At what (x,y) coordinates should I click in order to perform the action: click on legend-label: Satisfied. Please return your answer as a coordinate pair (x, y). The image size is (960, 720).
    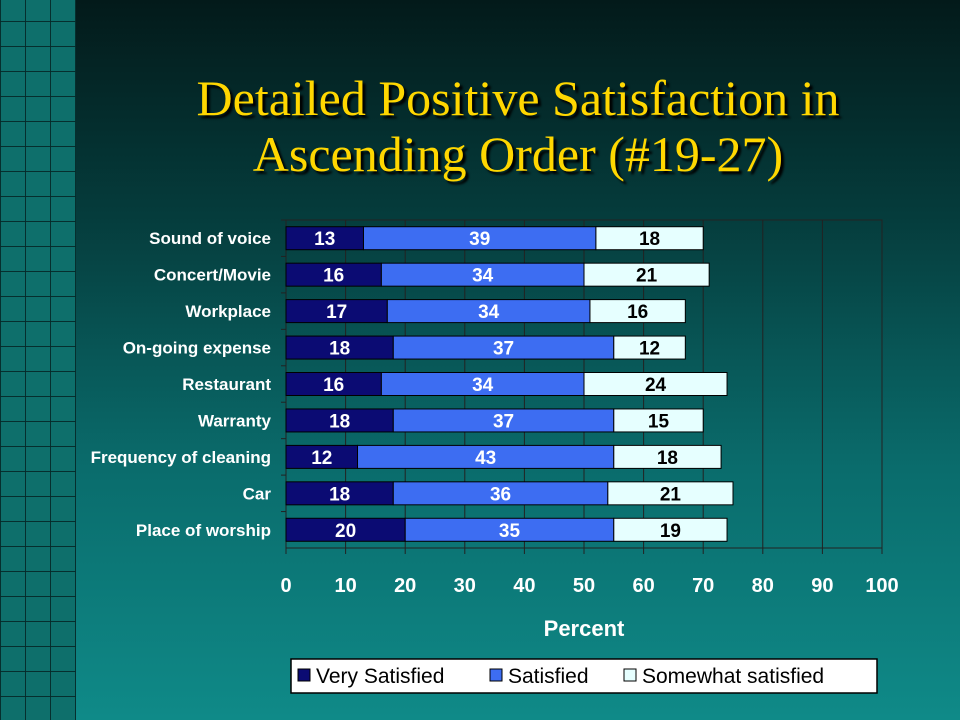
    Looking at the image, I should click on (548, 676).